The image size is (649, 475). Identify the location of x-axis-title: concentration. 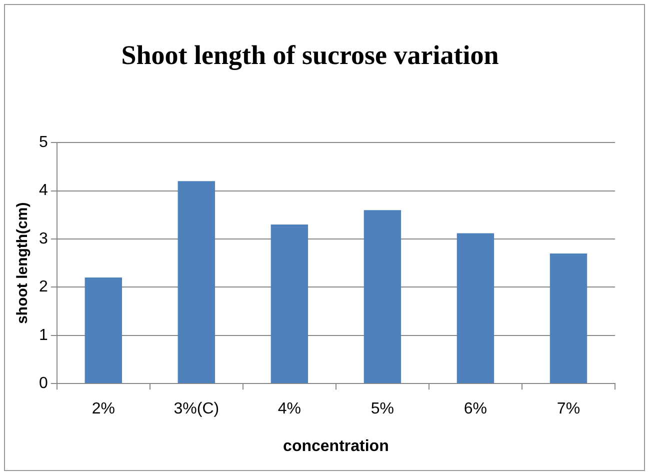
(336, 446).